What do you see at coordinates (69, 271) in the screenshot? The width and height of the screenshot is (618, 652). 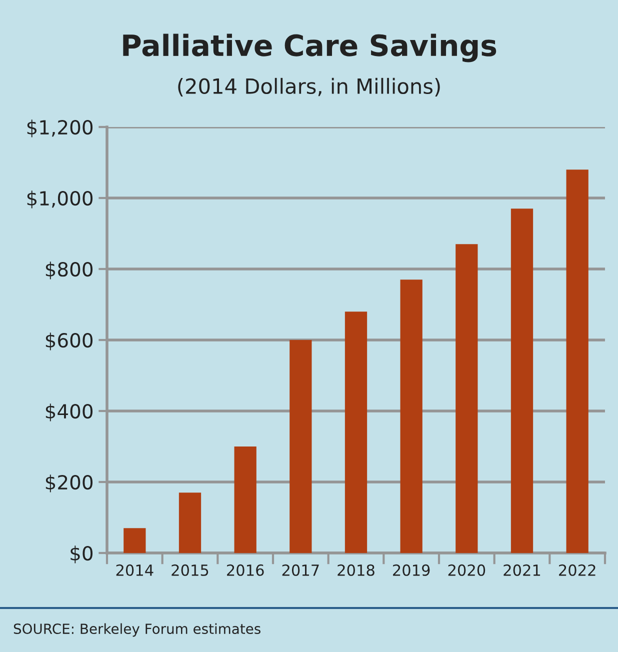 I see `y-tick-label: $800` at bounding box center [69, 271].